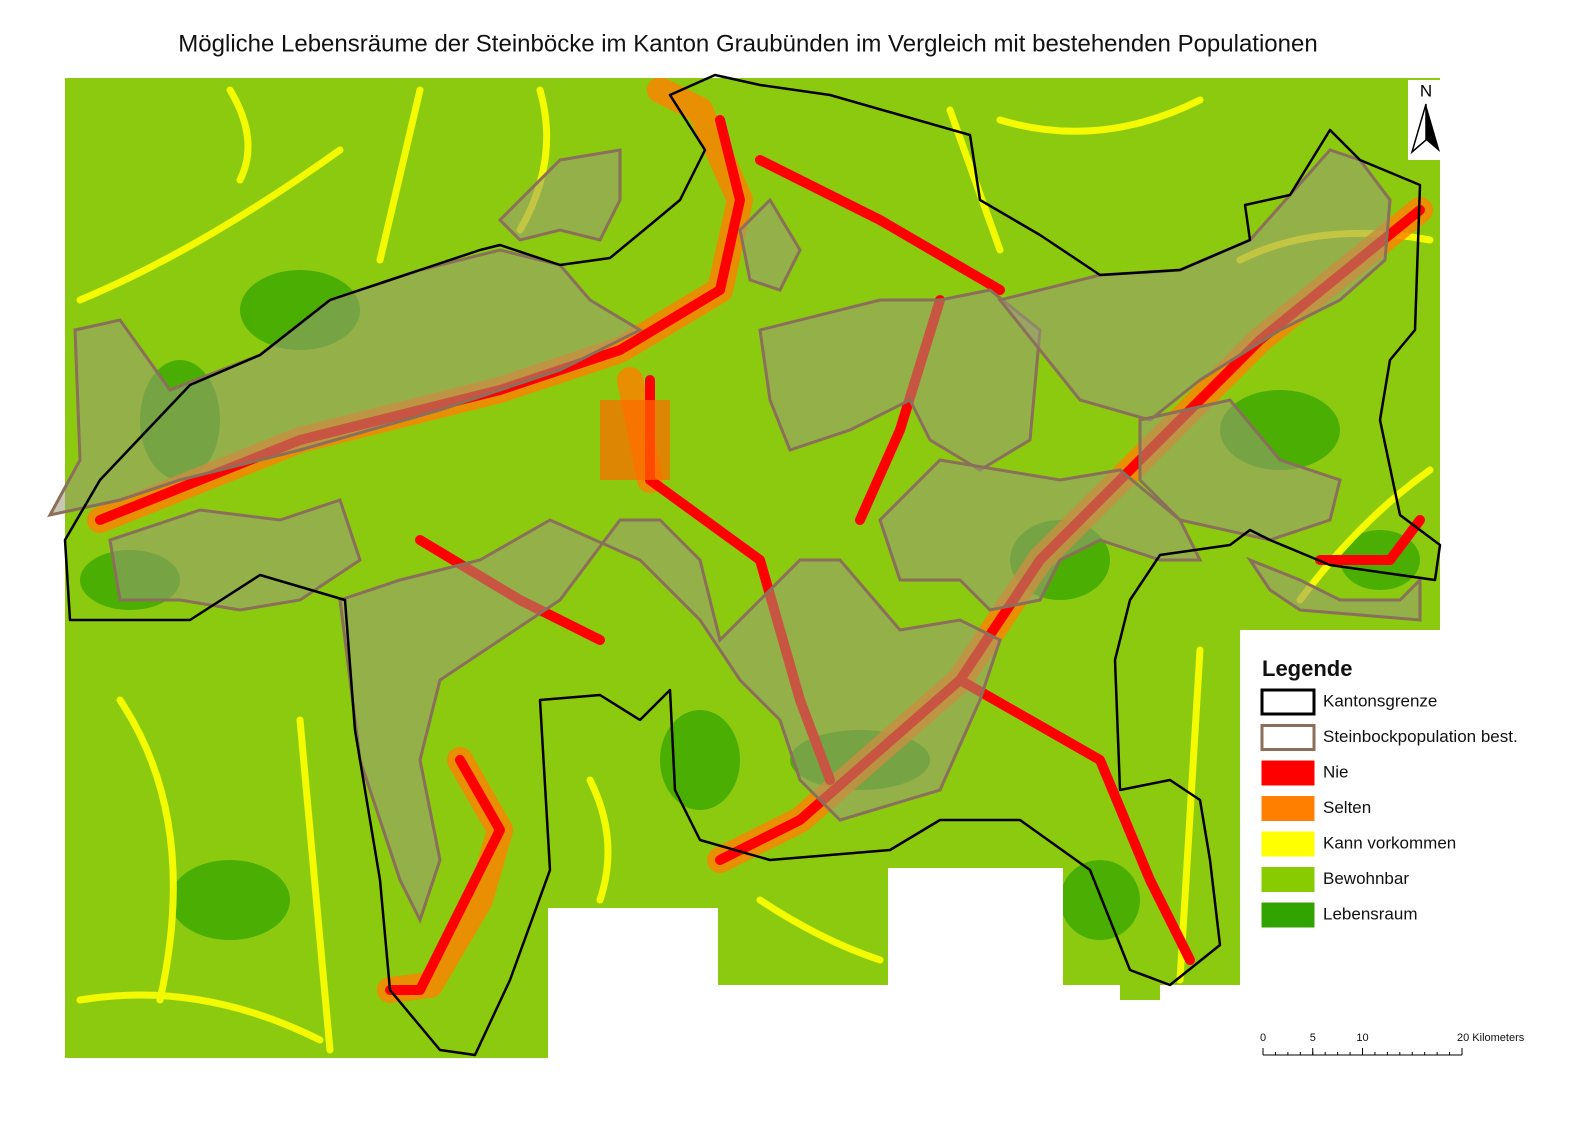 The height and width of the screenshot is (1123, 1587). What do you see at coordinates (1420, 736) in the screenshot?
I see `legend-label: Steinbockpopulation best.` at bounding box center [1420, 736].